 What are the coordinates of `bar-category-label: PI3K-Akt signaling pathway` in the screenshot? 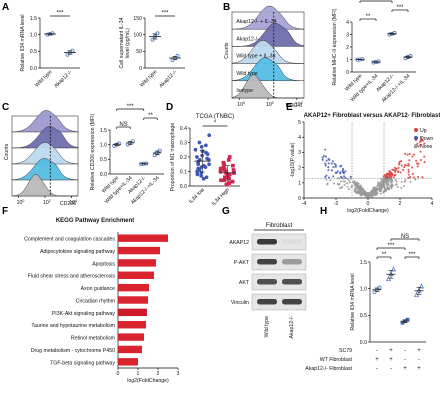 It's located at (84, 314).